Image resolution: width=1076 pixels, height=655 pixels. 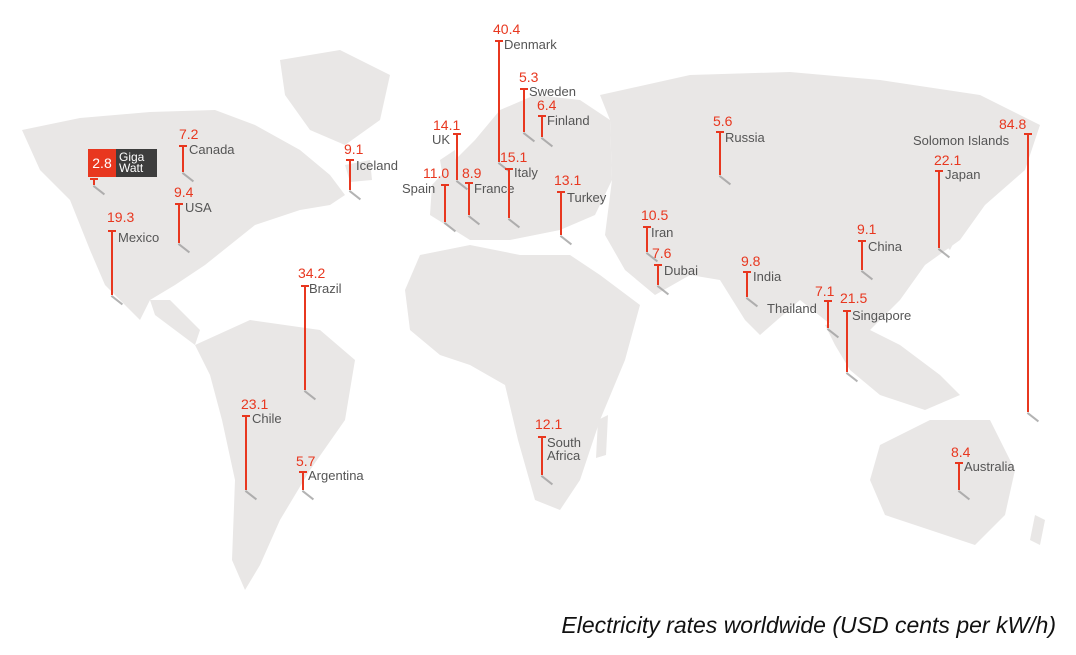 I want to click on marker-pin-japan, so click(x=939, y=209).